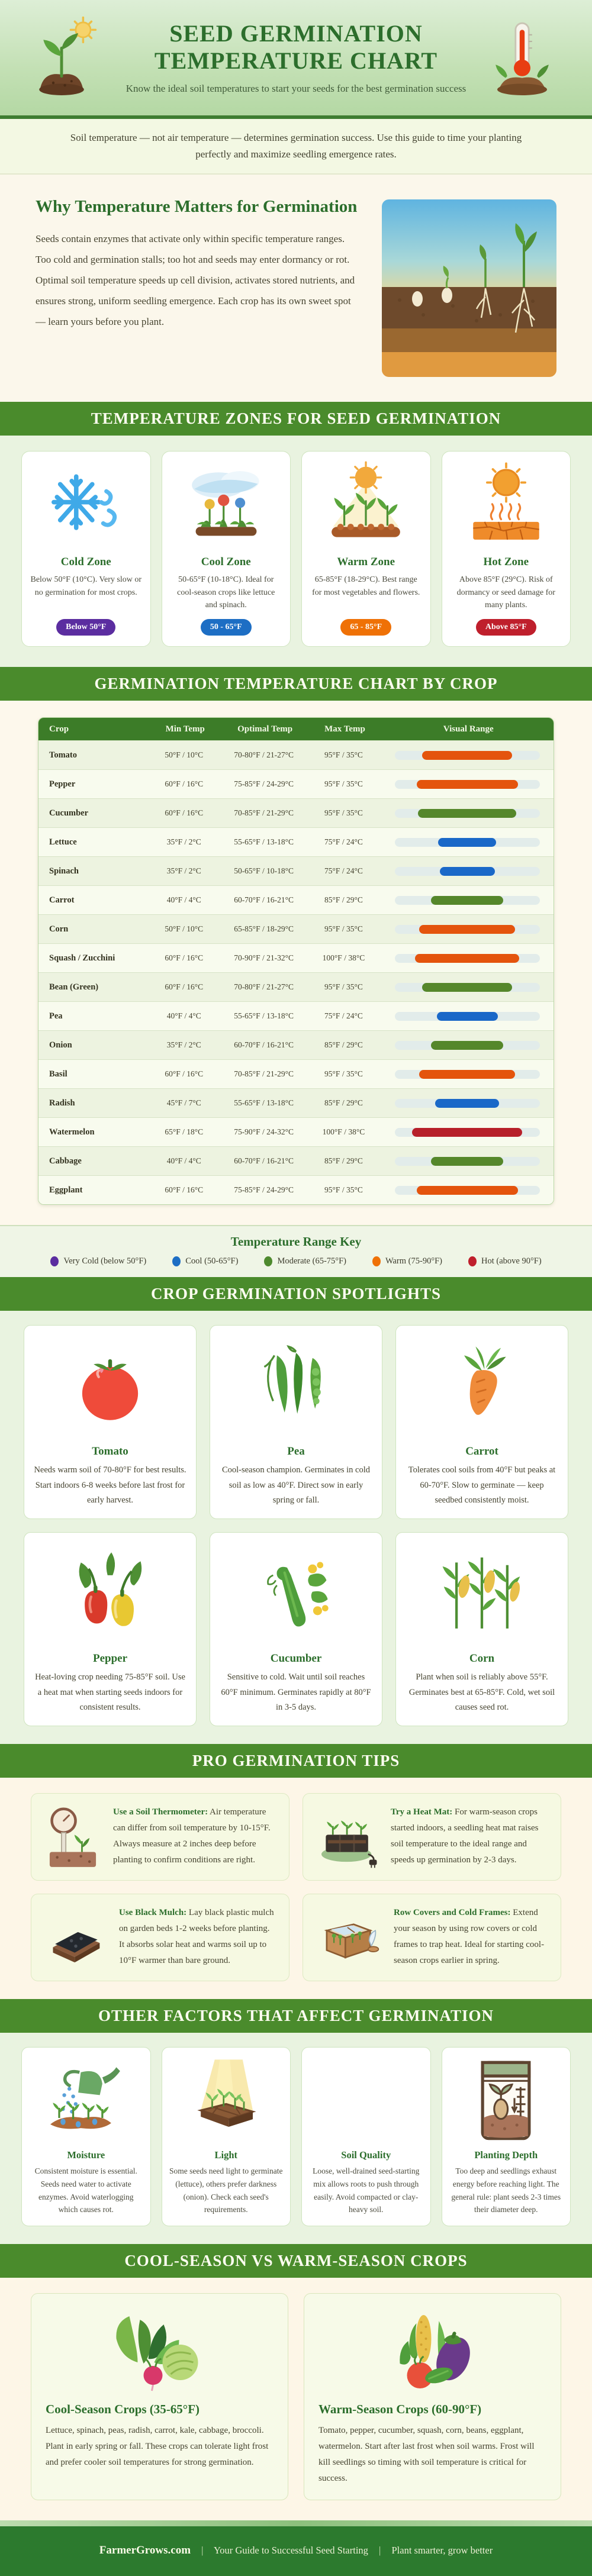 The height and width of the screenshot is (2576, 592). What do you see at coordinates (296, 1451) in the screenshot?
I see `spotlight-title: Pea` at bounding box center [296, 1451].